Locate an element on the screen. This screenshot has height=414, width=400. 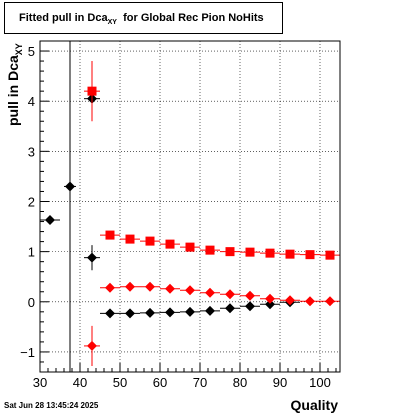
x-tick-label: 100 is located at coordinates (320, 382).